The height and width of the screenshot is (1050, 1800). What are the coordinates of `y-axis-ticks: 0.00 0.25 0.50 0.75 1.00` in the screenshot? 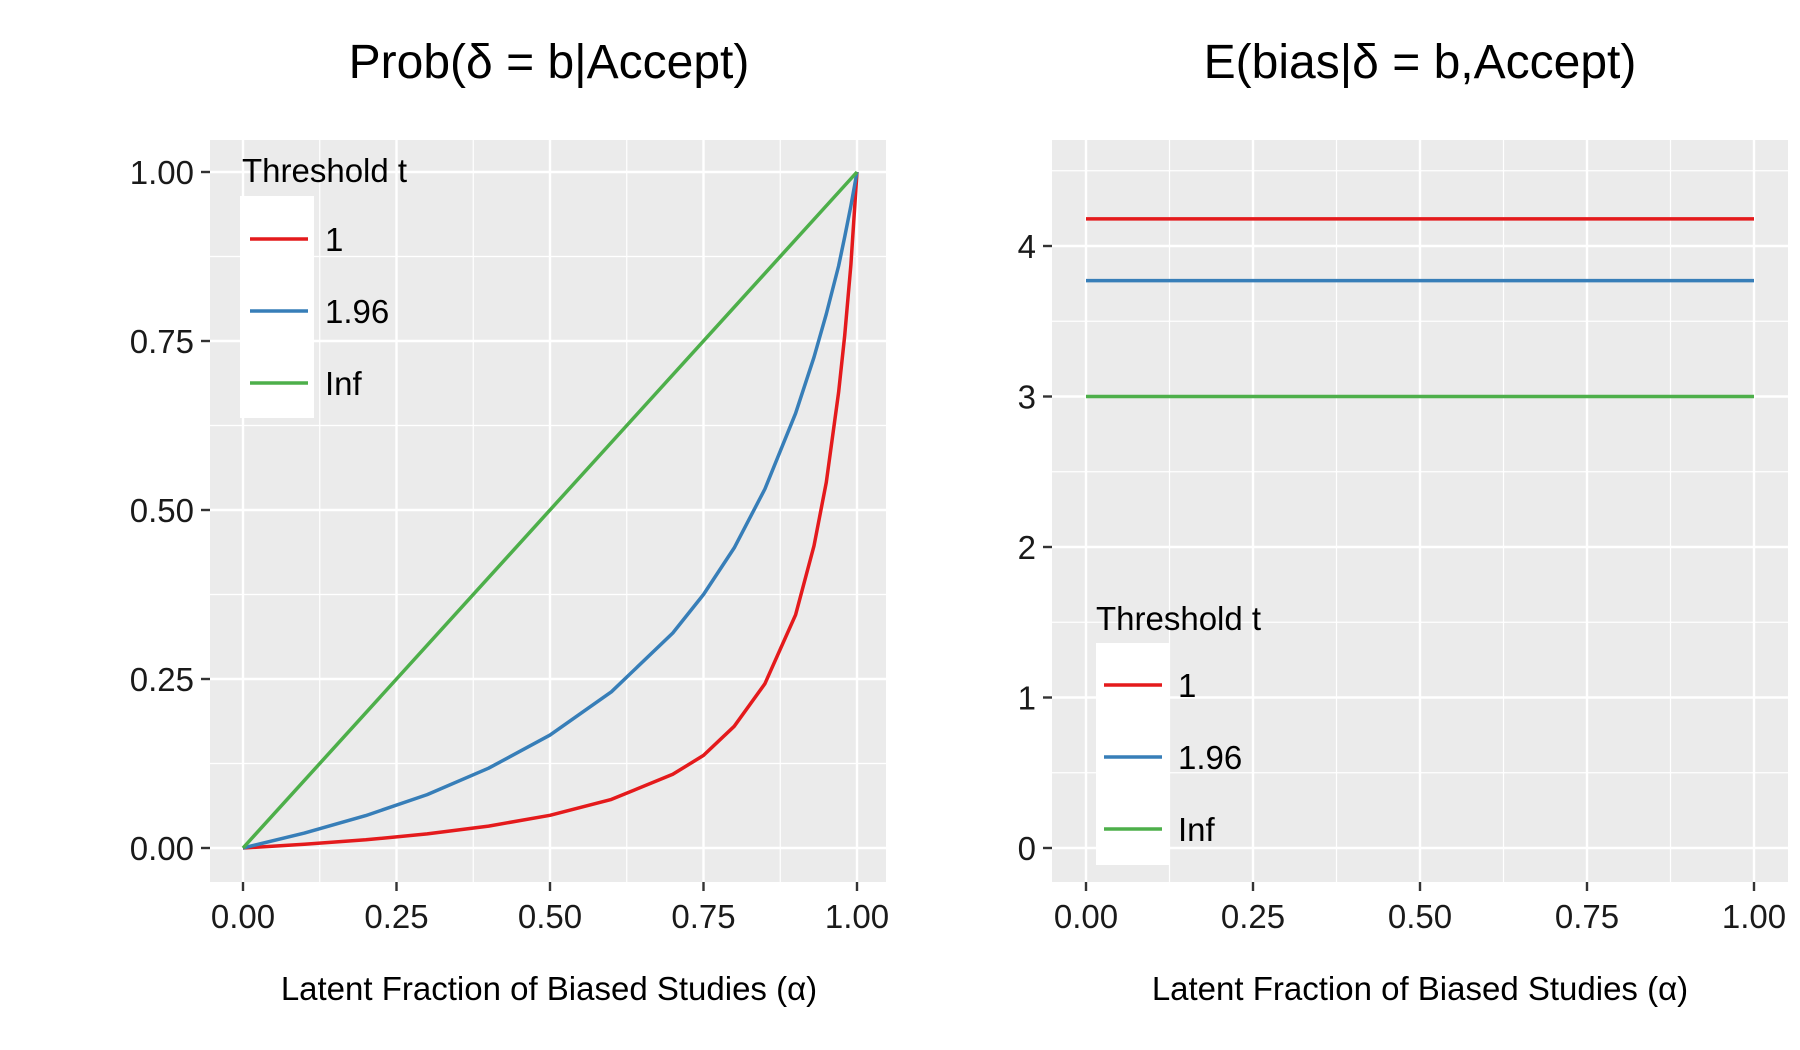 It's located at (170, 510).